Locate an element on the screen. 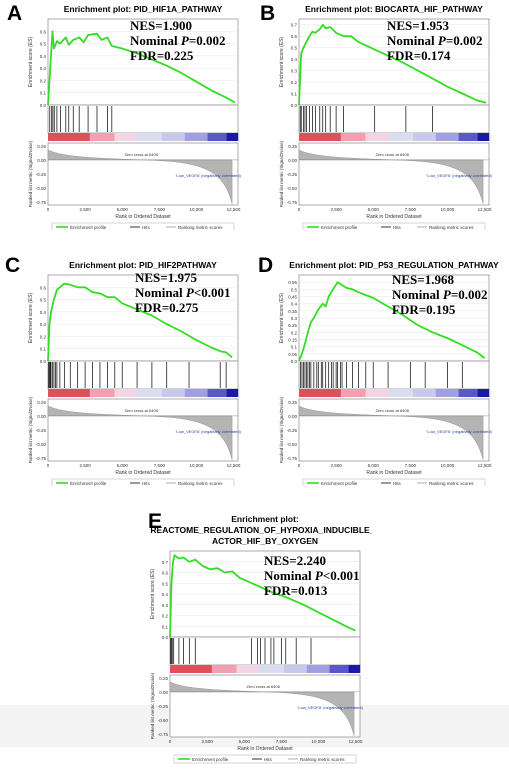 The image size is (509, 772). panel-letter-e: E is located at coordinates (155, 521).